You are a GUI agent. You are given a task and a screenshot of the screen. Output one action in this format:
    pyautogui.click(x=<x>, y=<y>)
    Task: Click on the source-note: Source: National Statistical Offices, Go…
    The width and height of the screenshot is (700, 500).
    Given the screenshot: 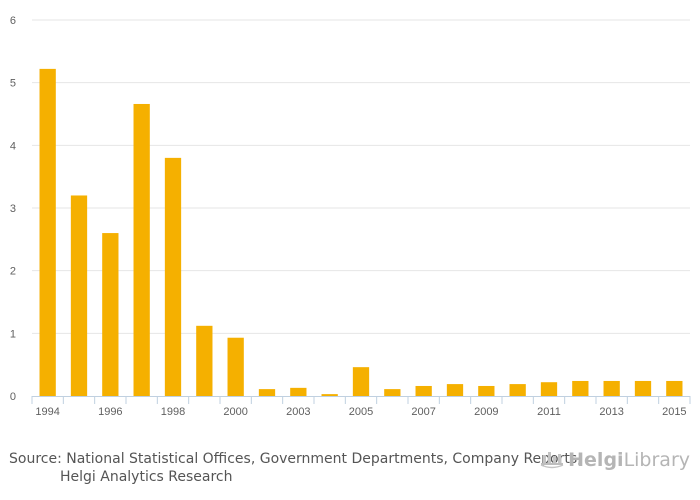 What is the action you would take?
    pyautogui.click(x=295, y=468)
    